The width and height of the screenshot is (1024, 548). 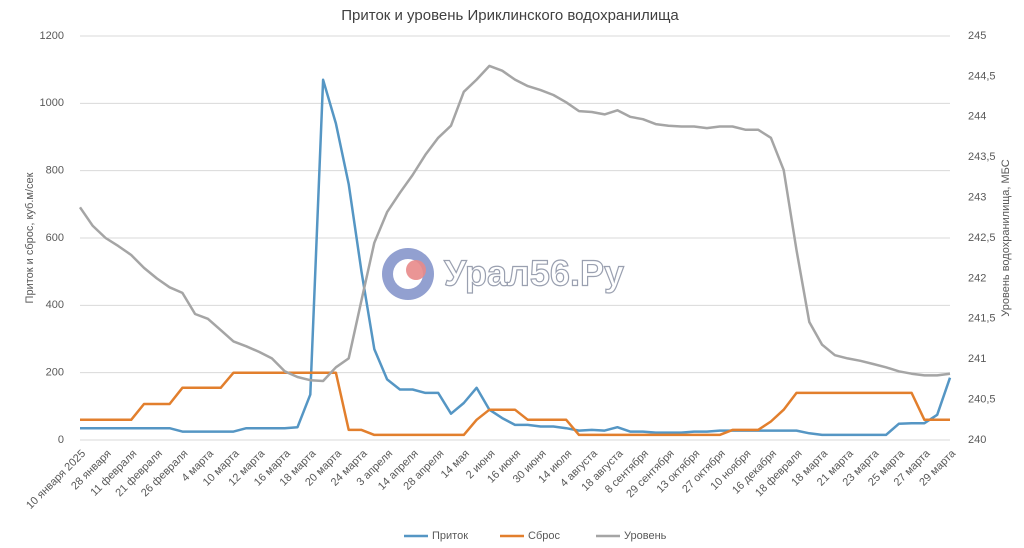 I want to click on y2-tick-label: 240, so click(x=977, y=440).